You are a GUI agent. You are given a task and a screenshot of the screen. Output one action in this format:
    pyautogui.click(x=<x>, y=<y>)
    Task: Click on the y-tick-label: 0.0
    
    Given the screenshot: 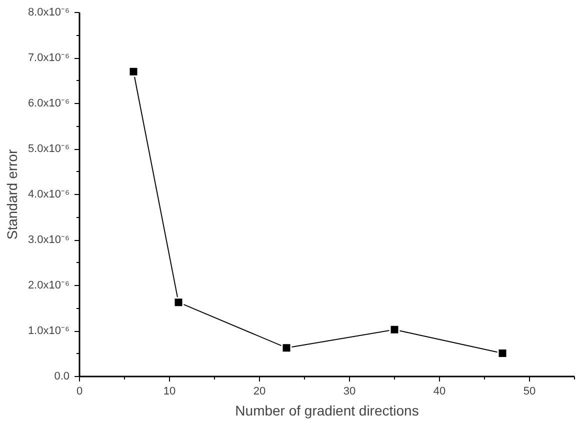 What is the action you would take?
    pyautogui.click(x=62, y=376)
    